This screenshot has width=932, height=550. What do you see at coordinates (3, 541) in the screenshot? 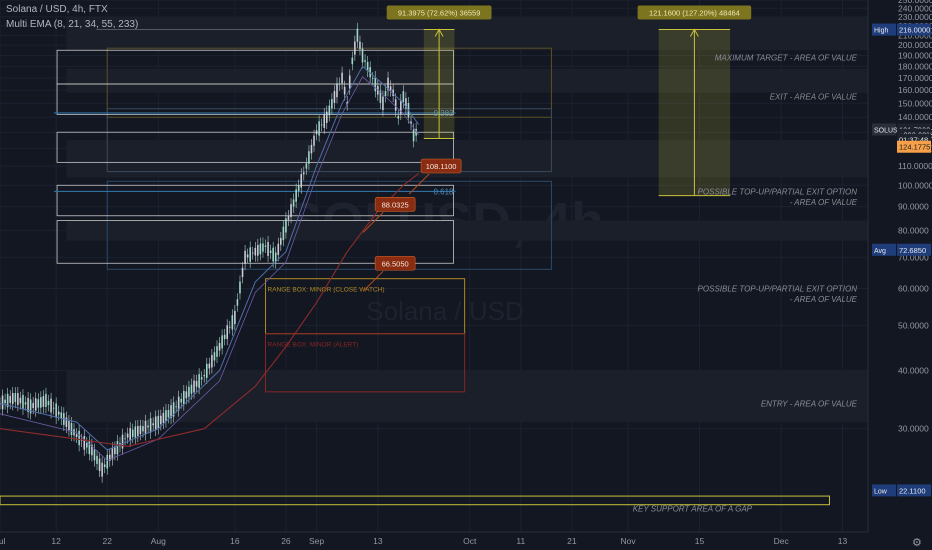
I see `x-tick-label: Jul` at bounding box center [3, 541].